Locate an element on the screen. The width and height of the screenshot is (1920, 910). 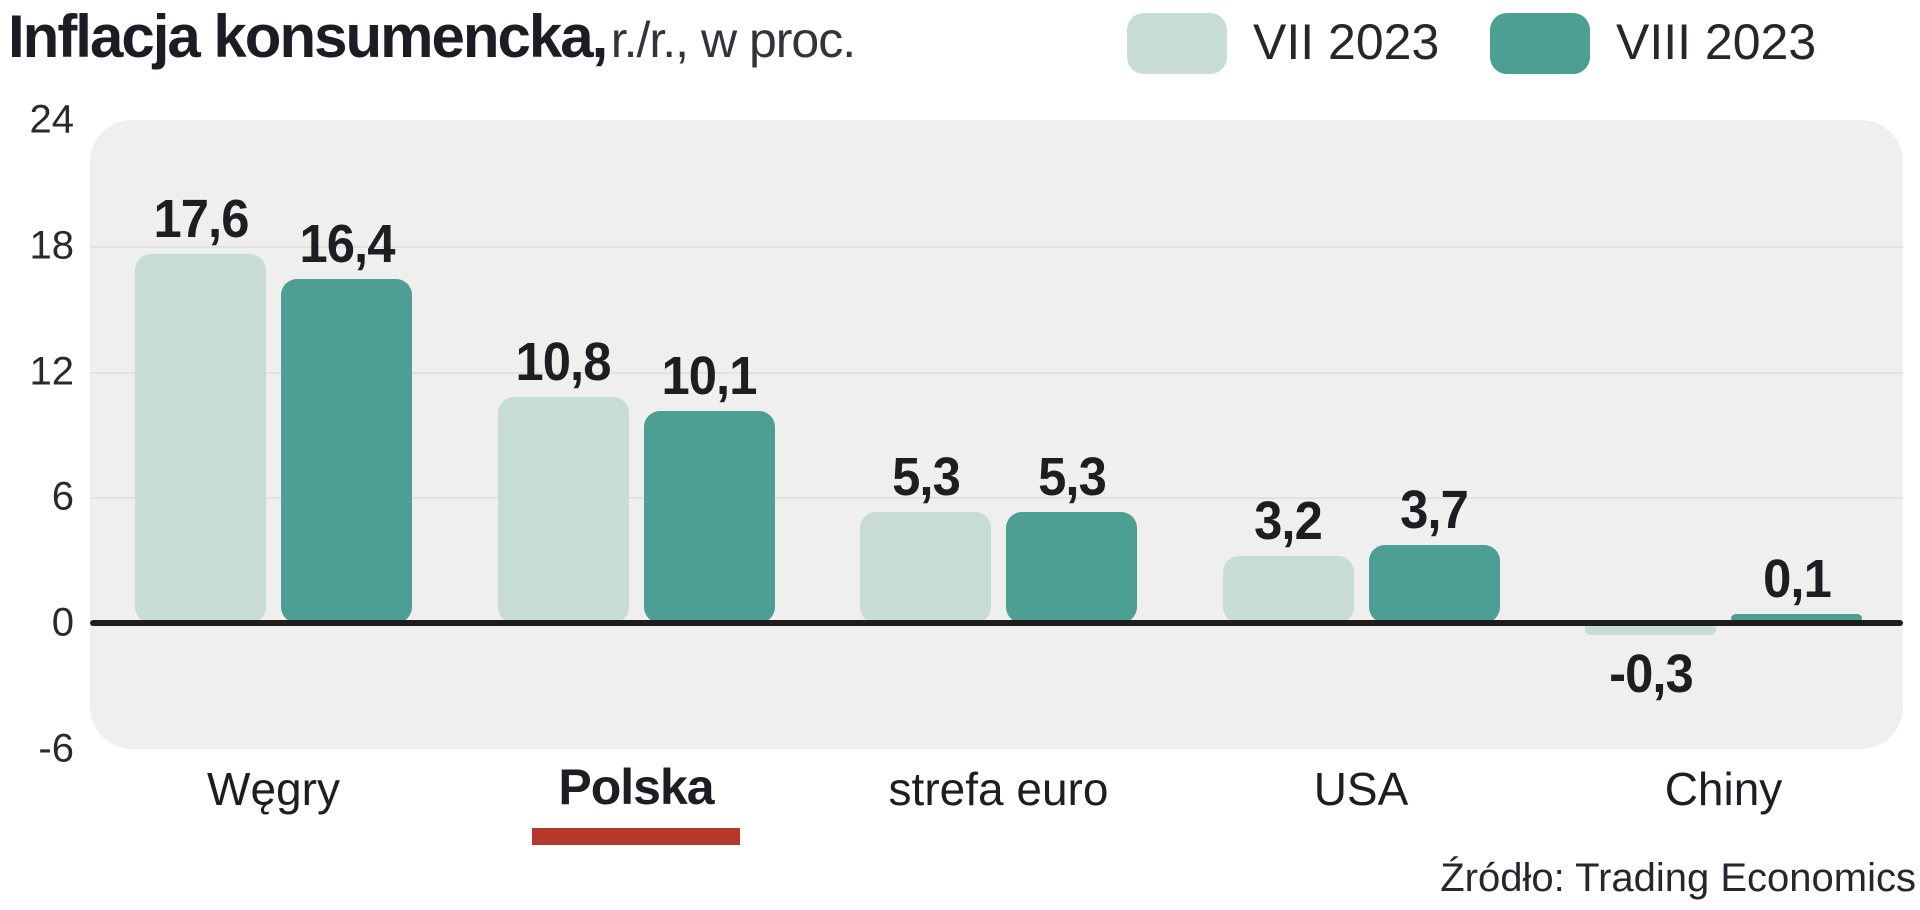
bar-viii-2023-węgry is located at coordinates (346, 451).